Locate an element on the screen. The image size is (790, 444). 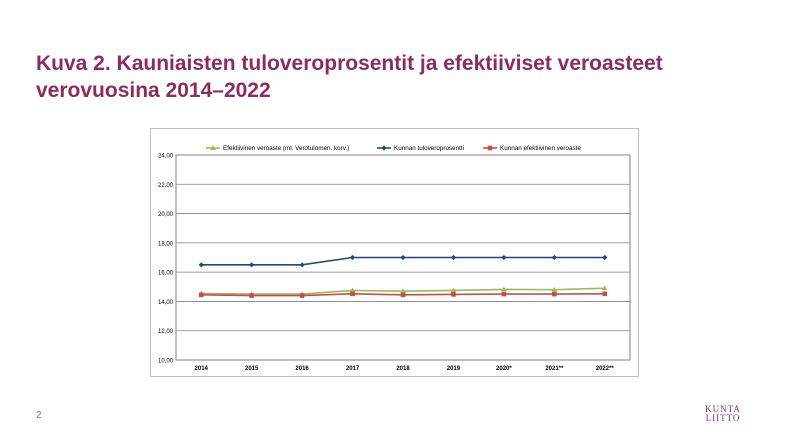
x-tick-label: 2021** is located at coordinates (554, 369).